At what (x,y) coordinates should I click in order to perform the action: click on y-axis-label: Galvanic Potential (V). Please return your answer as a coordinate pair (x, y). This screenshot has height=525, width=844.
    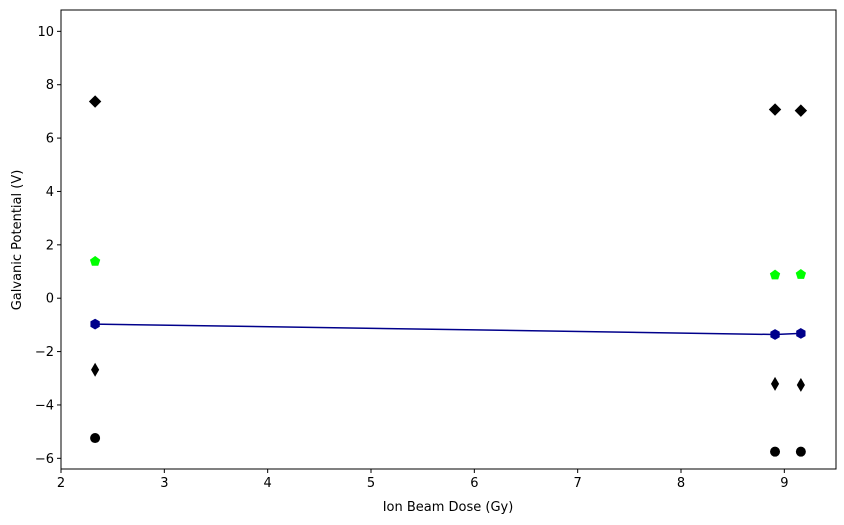
    Looking at the image, I should click on (17, 240).